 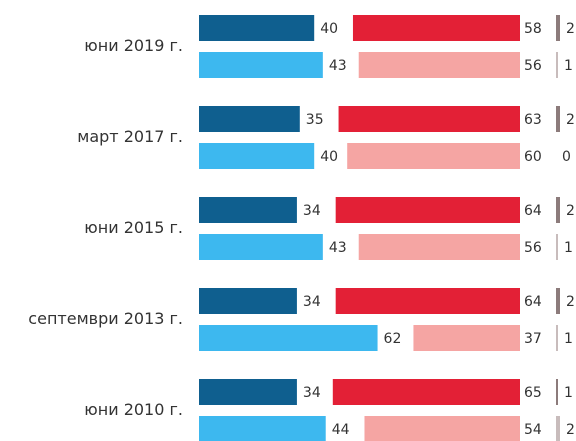 I want to click on value-label: 62, so click(x=393, y=339).